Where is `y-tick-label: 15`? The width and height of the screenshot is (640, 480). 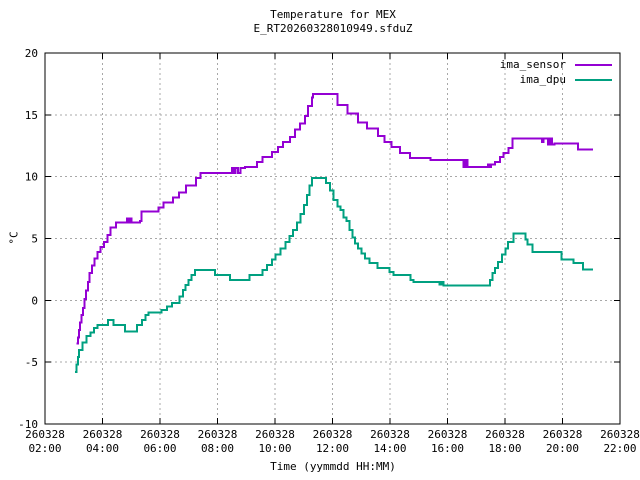 y-tick-label: 15 is located at coordinates (31, 115).